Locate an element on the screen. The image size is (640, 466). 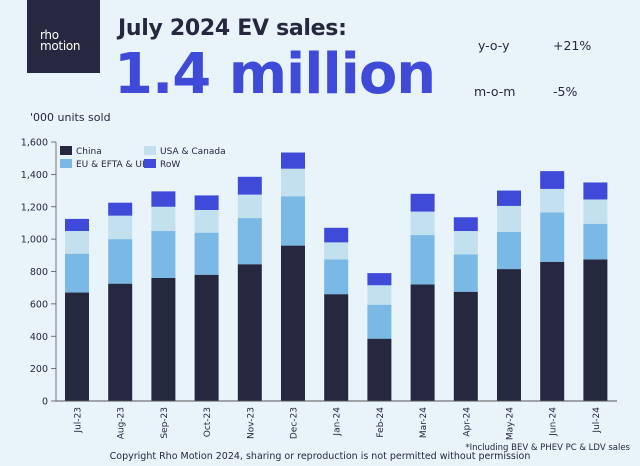
x-tick-label: Nov-23 is located at coordinates (251, 423).